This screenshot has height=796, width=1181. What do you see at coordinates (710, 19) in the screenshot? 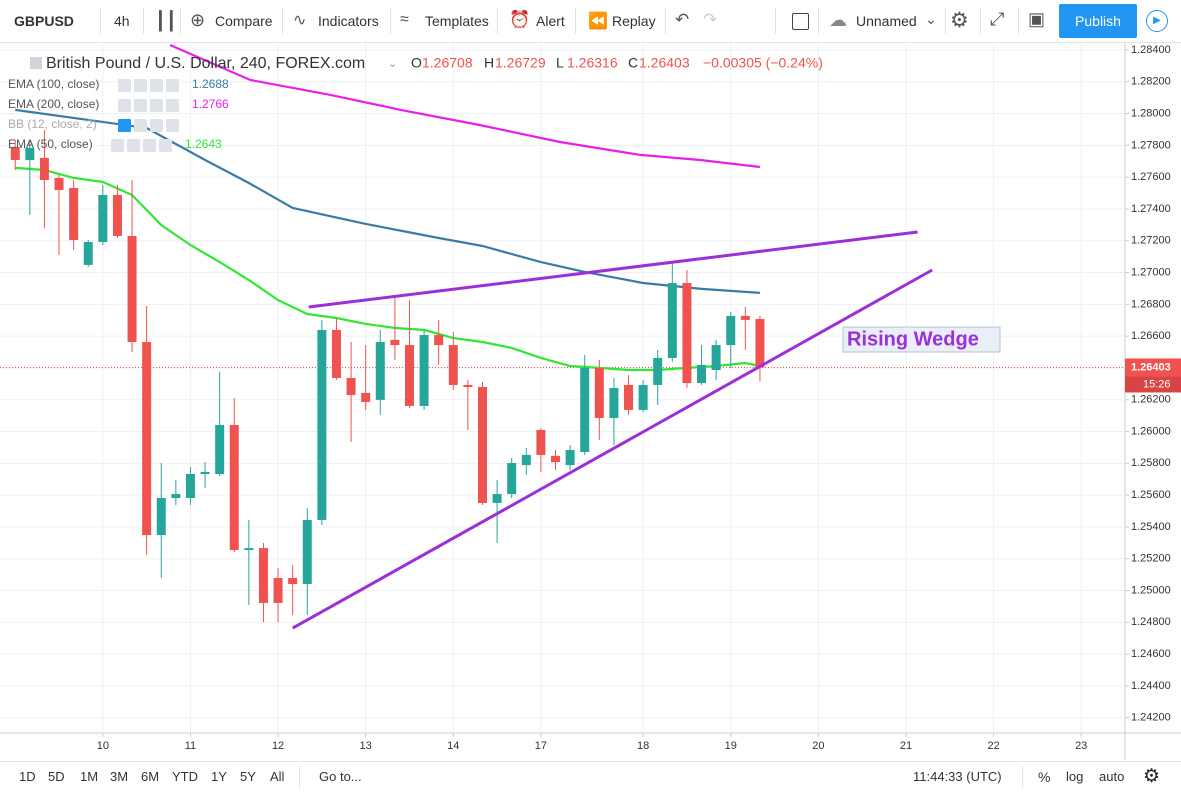
I see `redo-button: ↷` at bounding box center [710, 19].